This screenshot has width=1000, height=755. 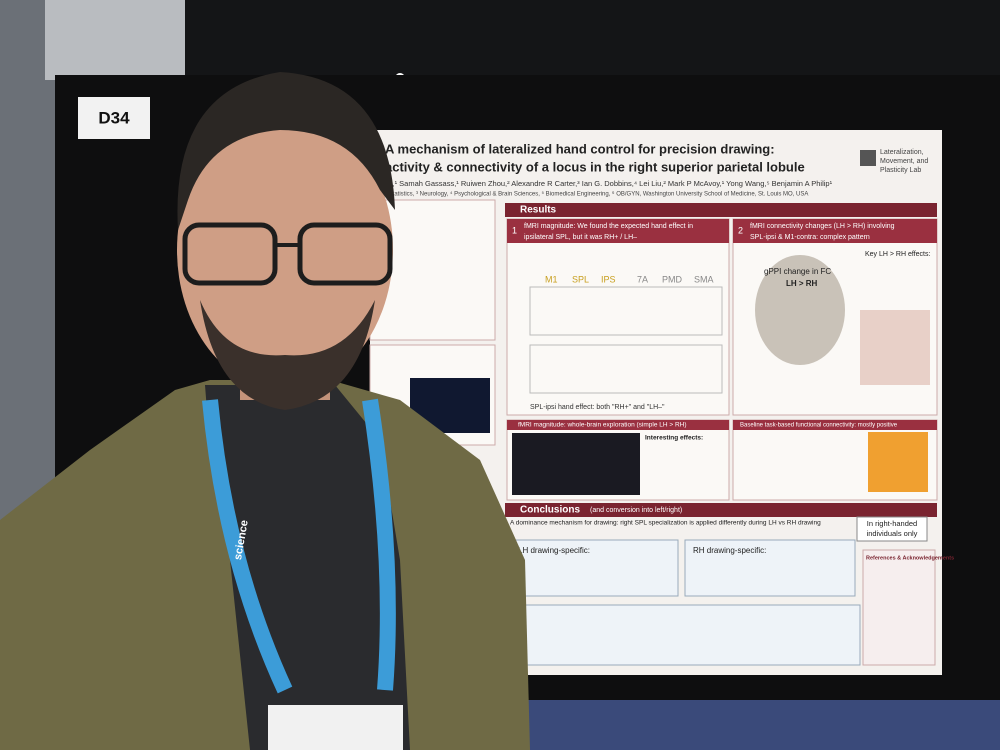 What do you see at coordinates (285, 250) in the screenshot?
I see `face` at bounding box center [285, 250].